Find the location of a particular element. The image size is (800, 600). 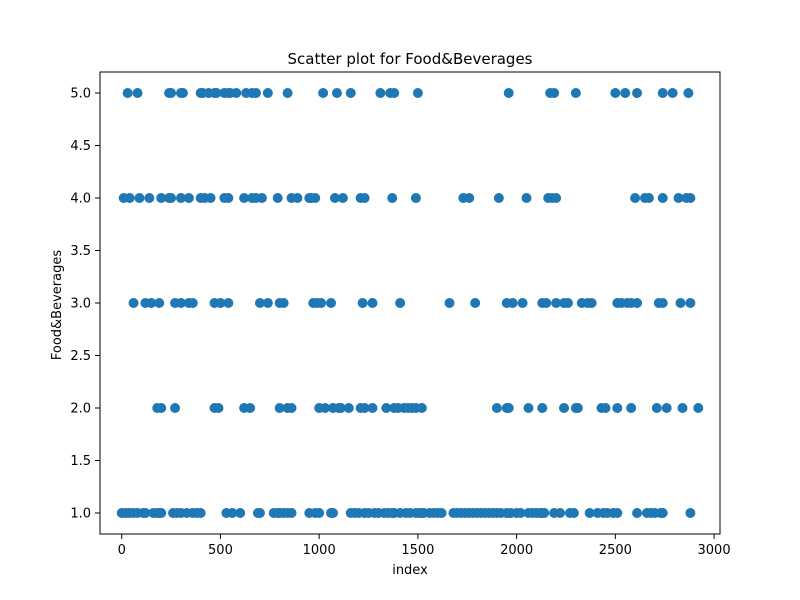

y-axis-label: Food&Beverages is located at coordinates (57, 305).